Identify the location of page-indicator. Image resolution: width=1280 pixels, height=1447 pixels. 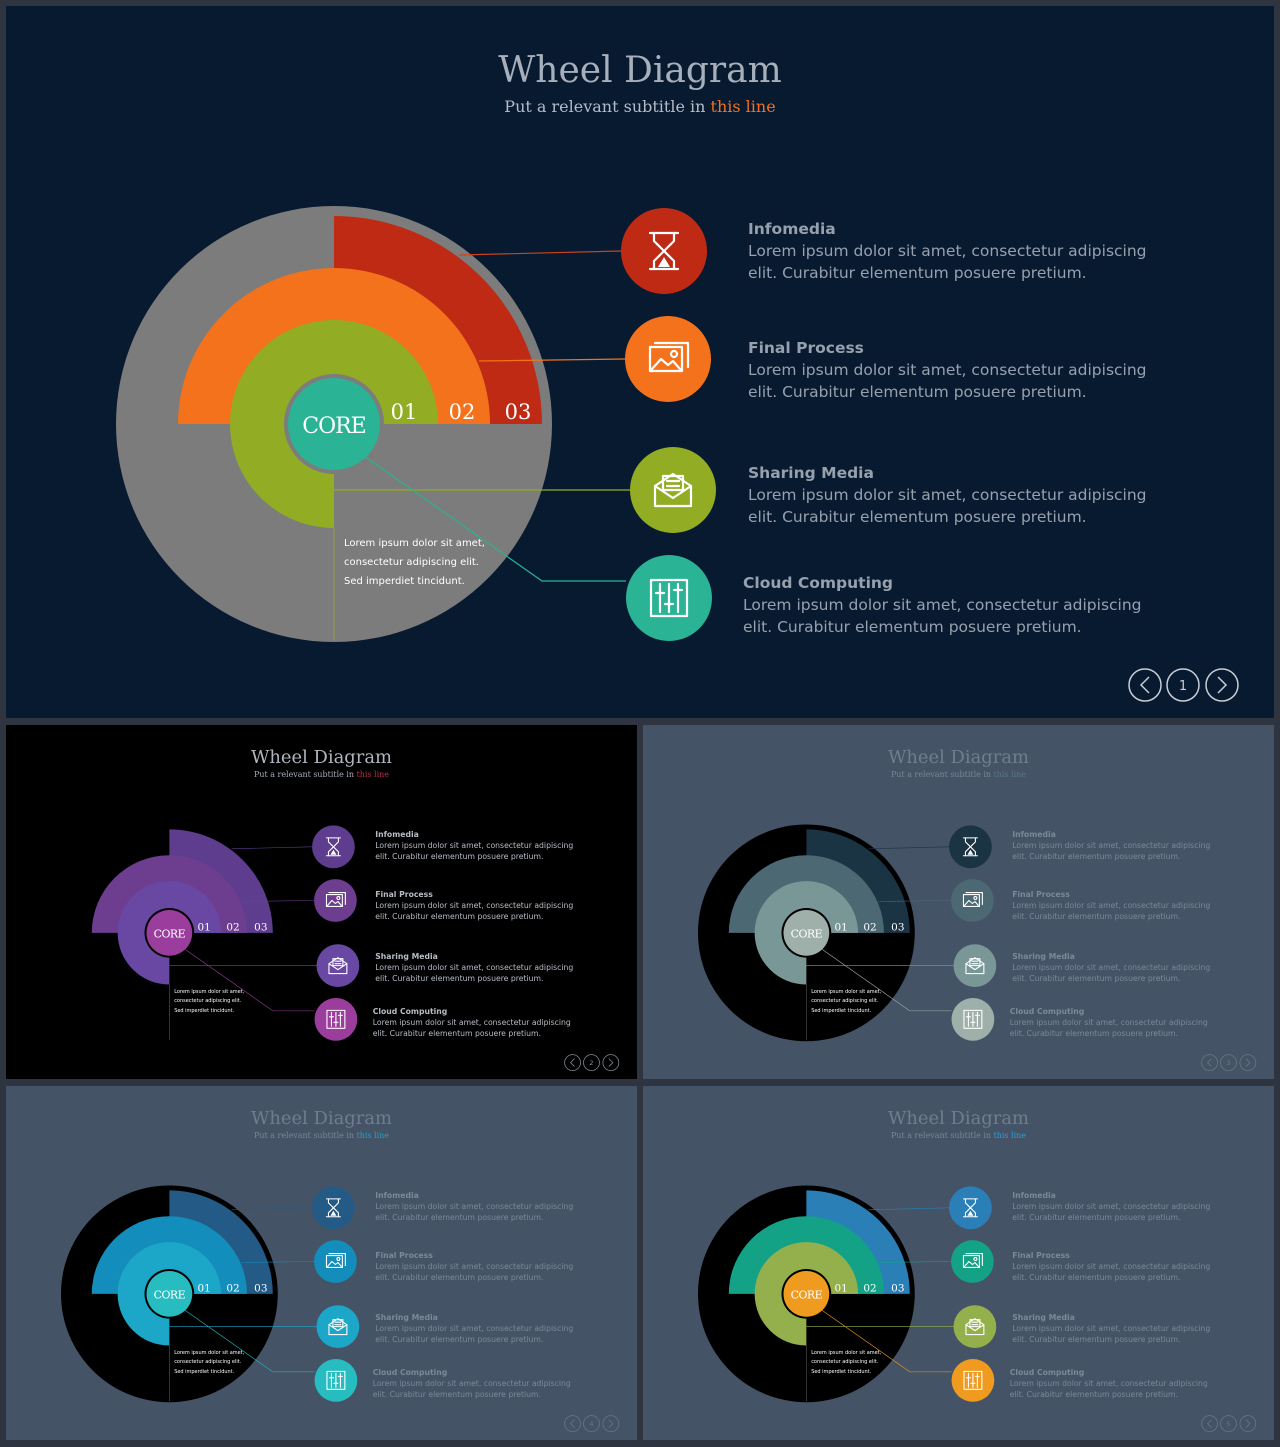
(591, 1423).